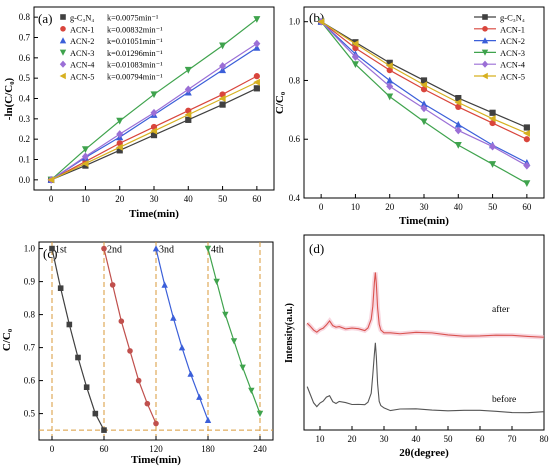 The height and width of the screenshot is (467, 550). Describe the element at coordinates (135, 29) in the screenshot. I see `legend-k: k=0.00832min⁻¹` at that location.